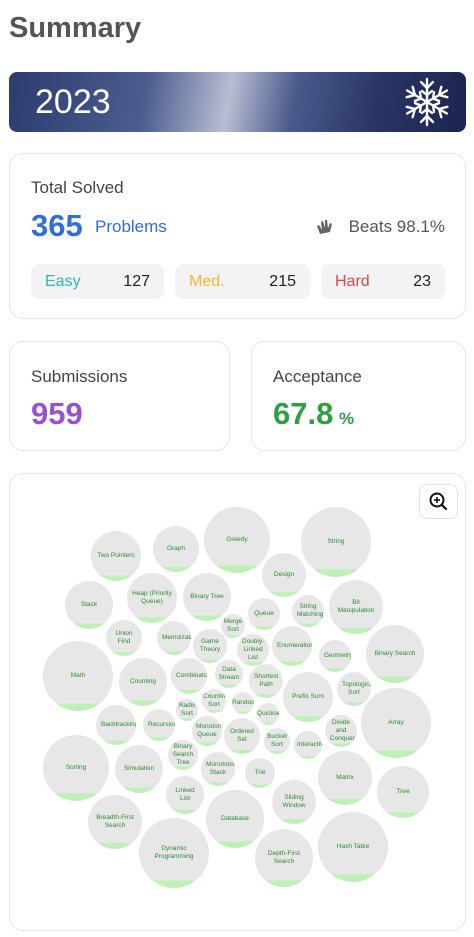 This screenshot has height=937, width=474. I want to click on topic-bubble: Simulation, so click(139, 769).